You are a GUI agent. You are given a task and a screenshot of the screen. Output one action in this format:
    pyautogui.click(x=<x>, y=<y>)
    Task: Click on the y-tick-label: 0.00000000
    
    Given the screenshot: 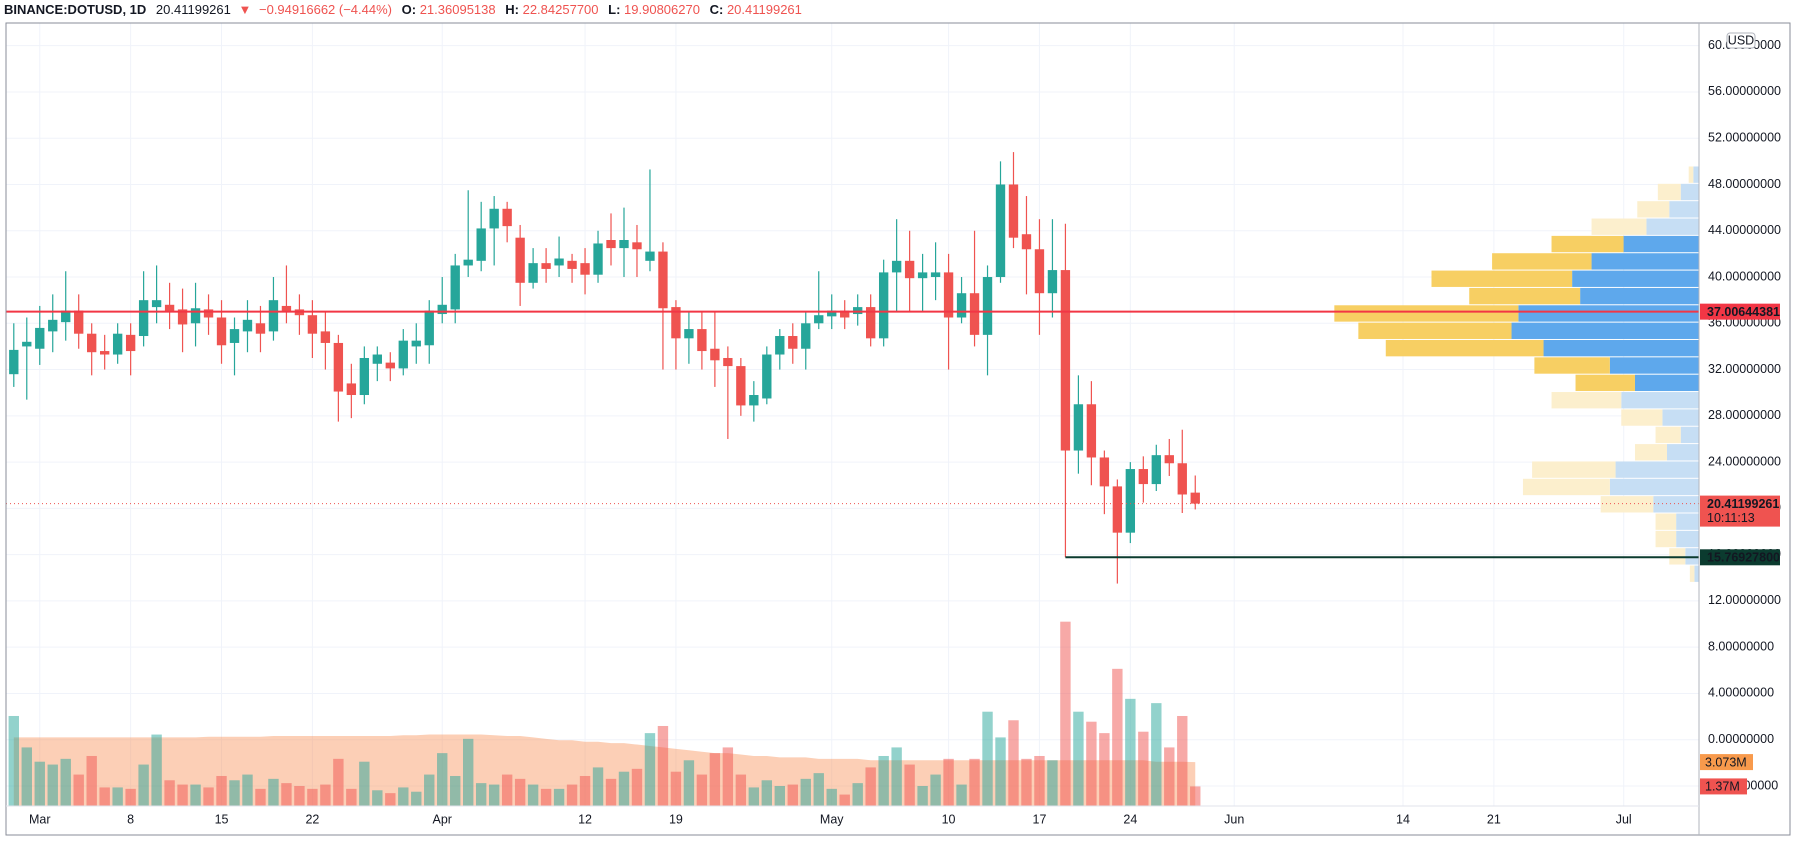 What is the action you would take?
    pyautogui.click(x=1741, y=739)
    